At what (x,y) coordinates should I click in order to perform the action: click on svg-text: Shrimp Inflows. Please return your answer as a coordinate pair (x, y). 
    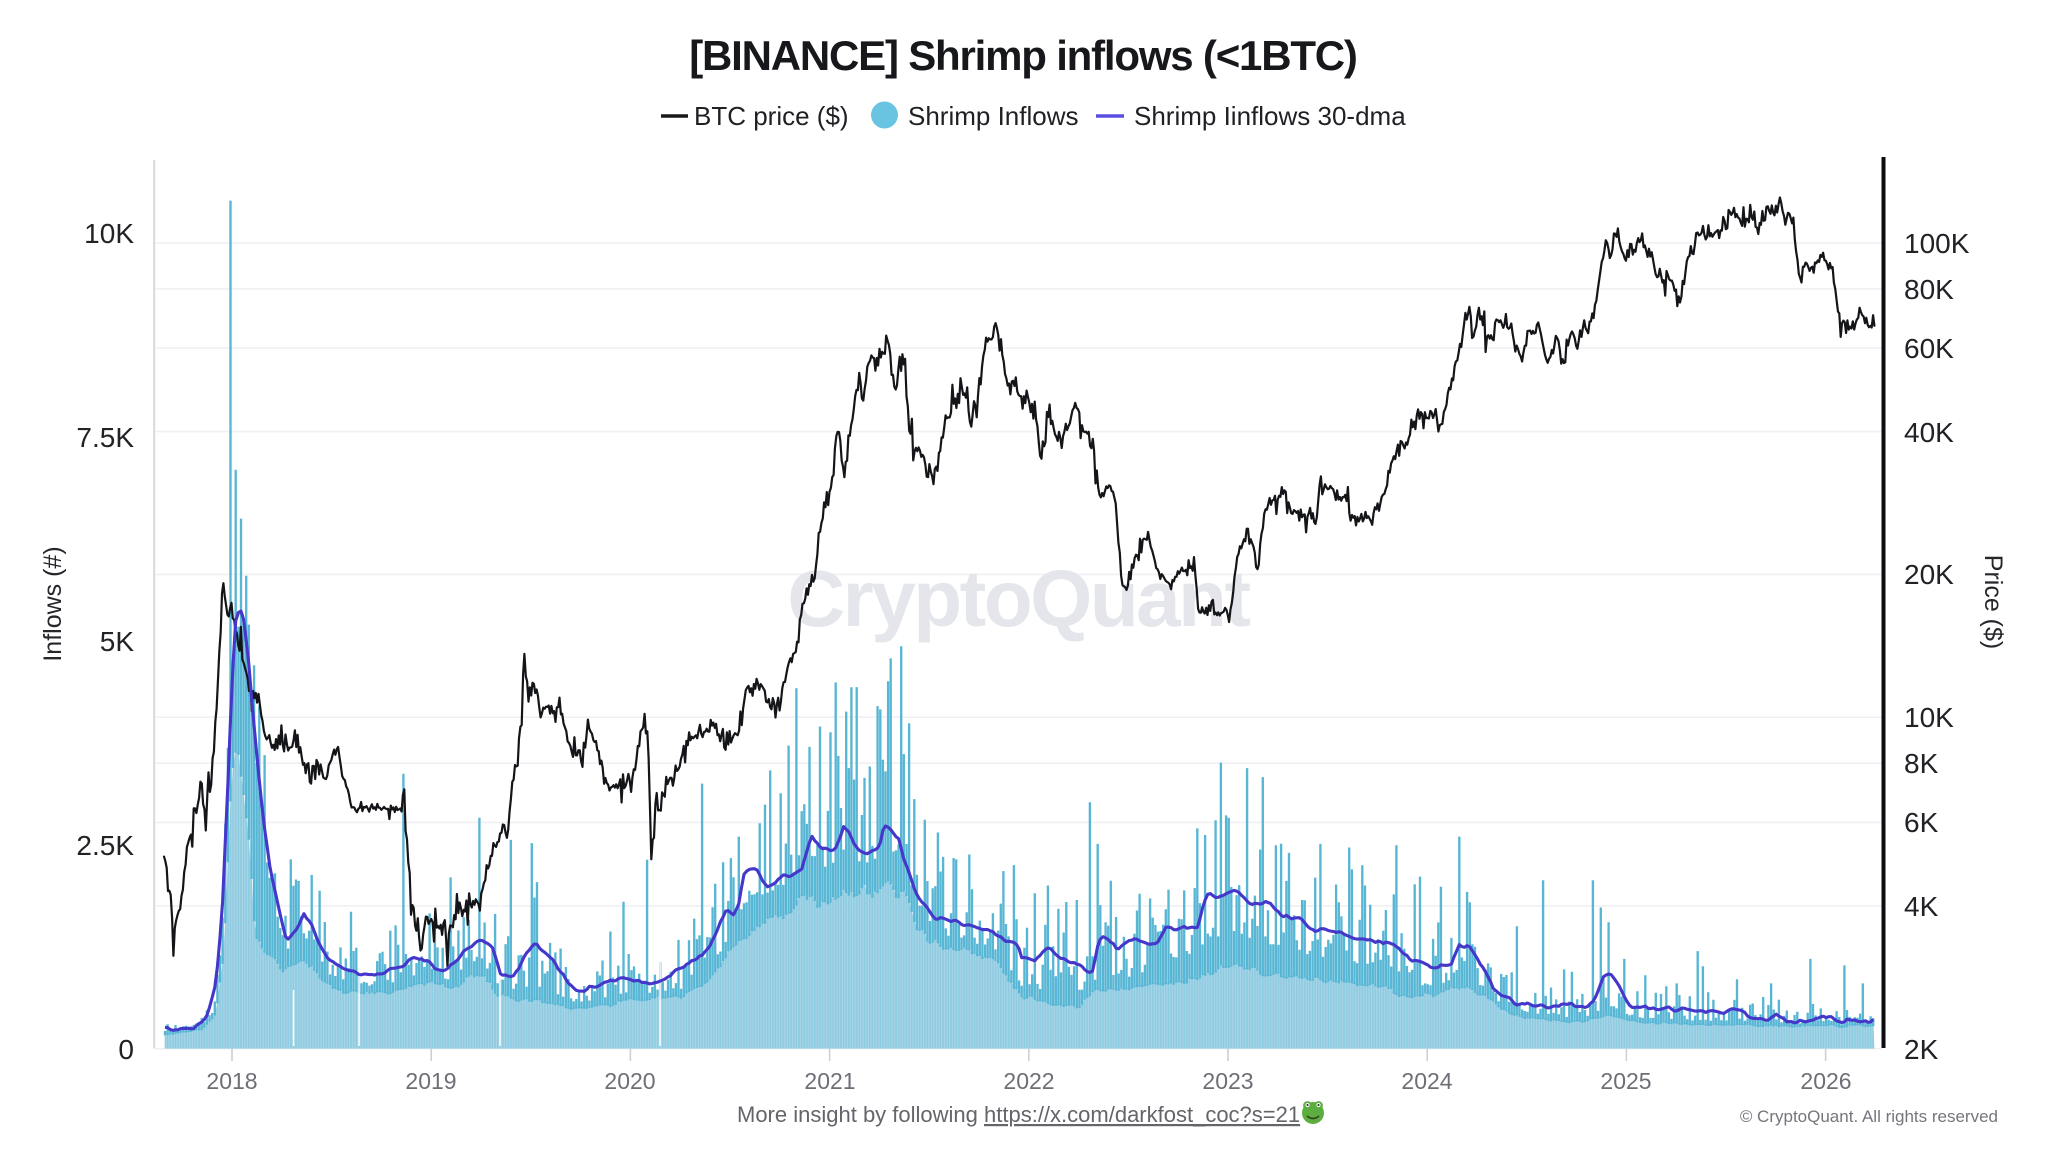
    Looking at the image, I should click on (993, 116).